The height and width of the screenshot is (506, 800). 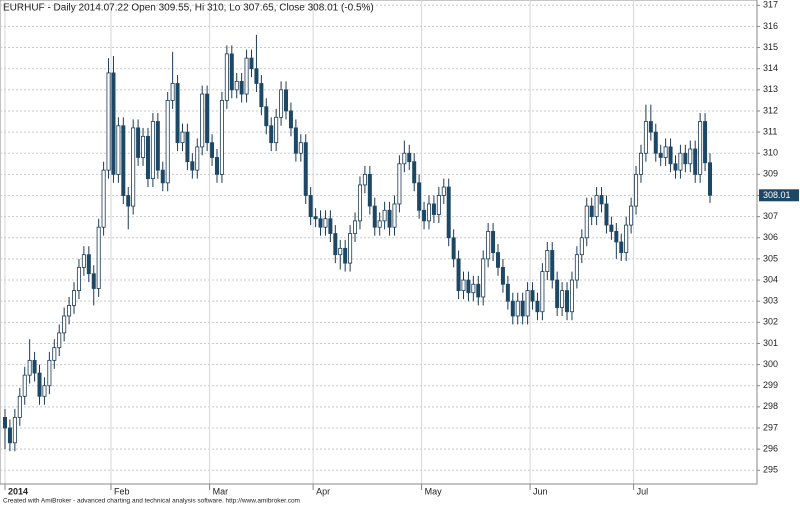 What do you see at coordinates (770, 322) in the screenshot?
I see `y-tick-label: 302` at bounding box center [770, 322].